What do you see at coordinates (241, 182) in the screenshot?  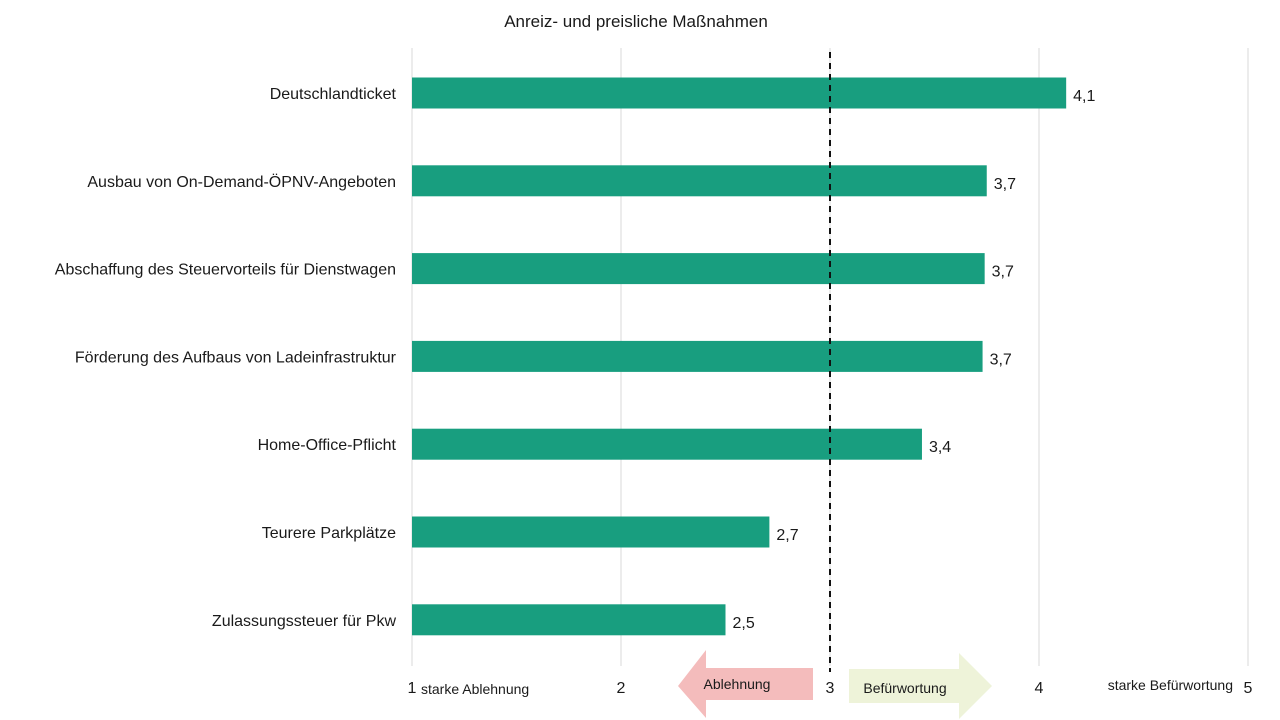 I see `category-label: Ausbau von On-Demand-ÖPNV-Angeboten` at bounding box center [241, 182].